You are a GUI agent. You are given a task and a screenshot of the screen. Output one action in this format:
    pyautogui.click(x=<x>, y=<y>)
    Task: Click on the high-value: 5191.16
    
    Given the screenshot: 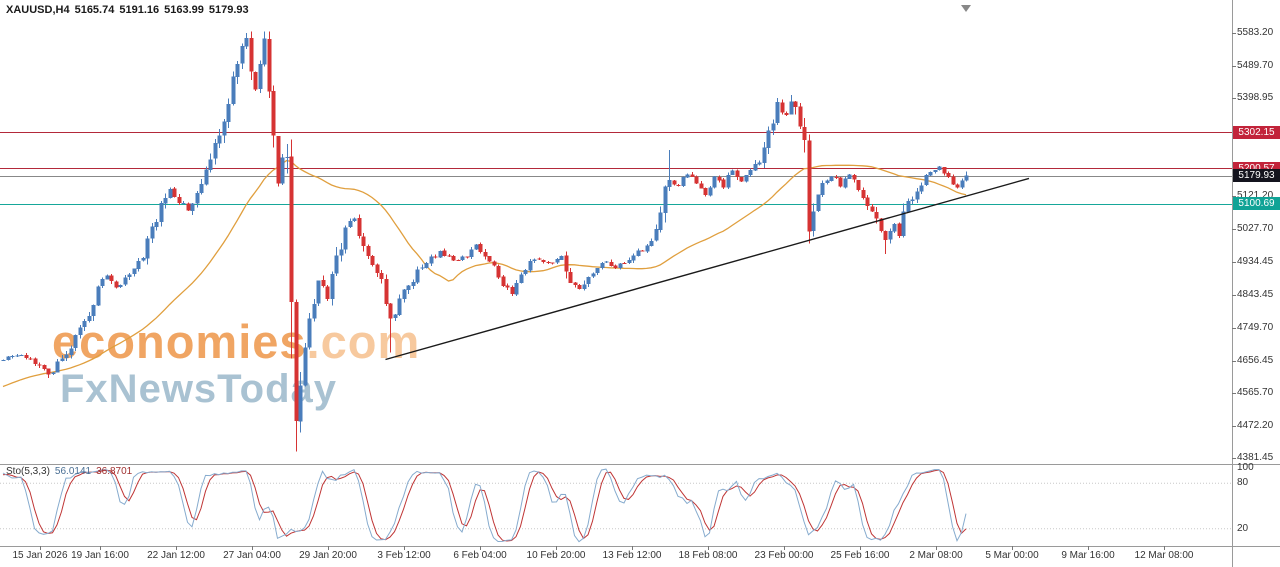 What is the action you would take?
    pyautogui.click(x=139, y=10)
    